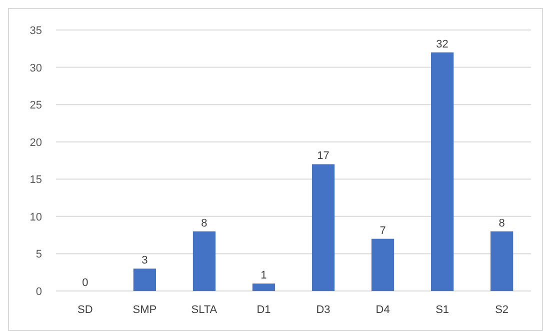  Describe the element at coordinates (383, 230) in the screenshot. I see `data-label: 7` at that location.